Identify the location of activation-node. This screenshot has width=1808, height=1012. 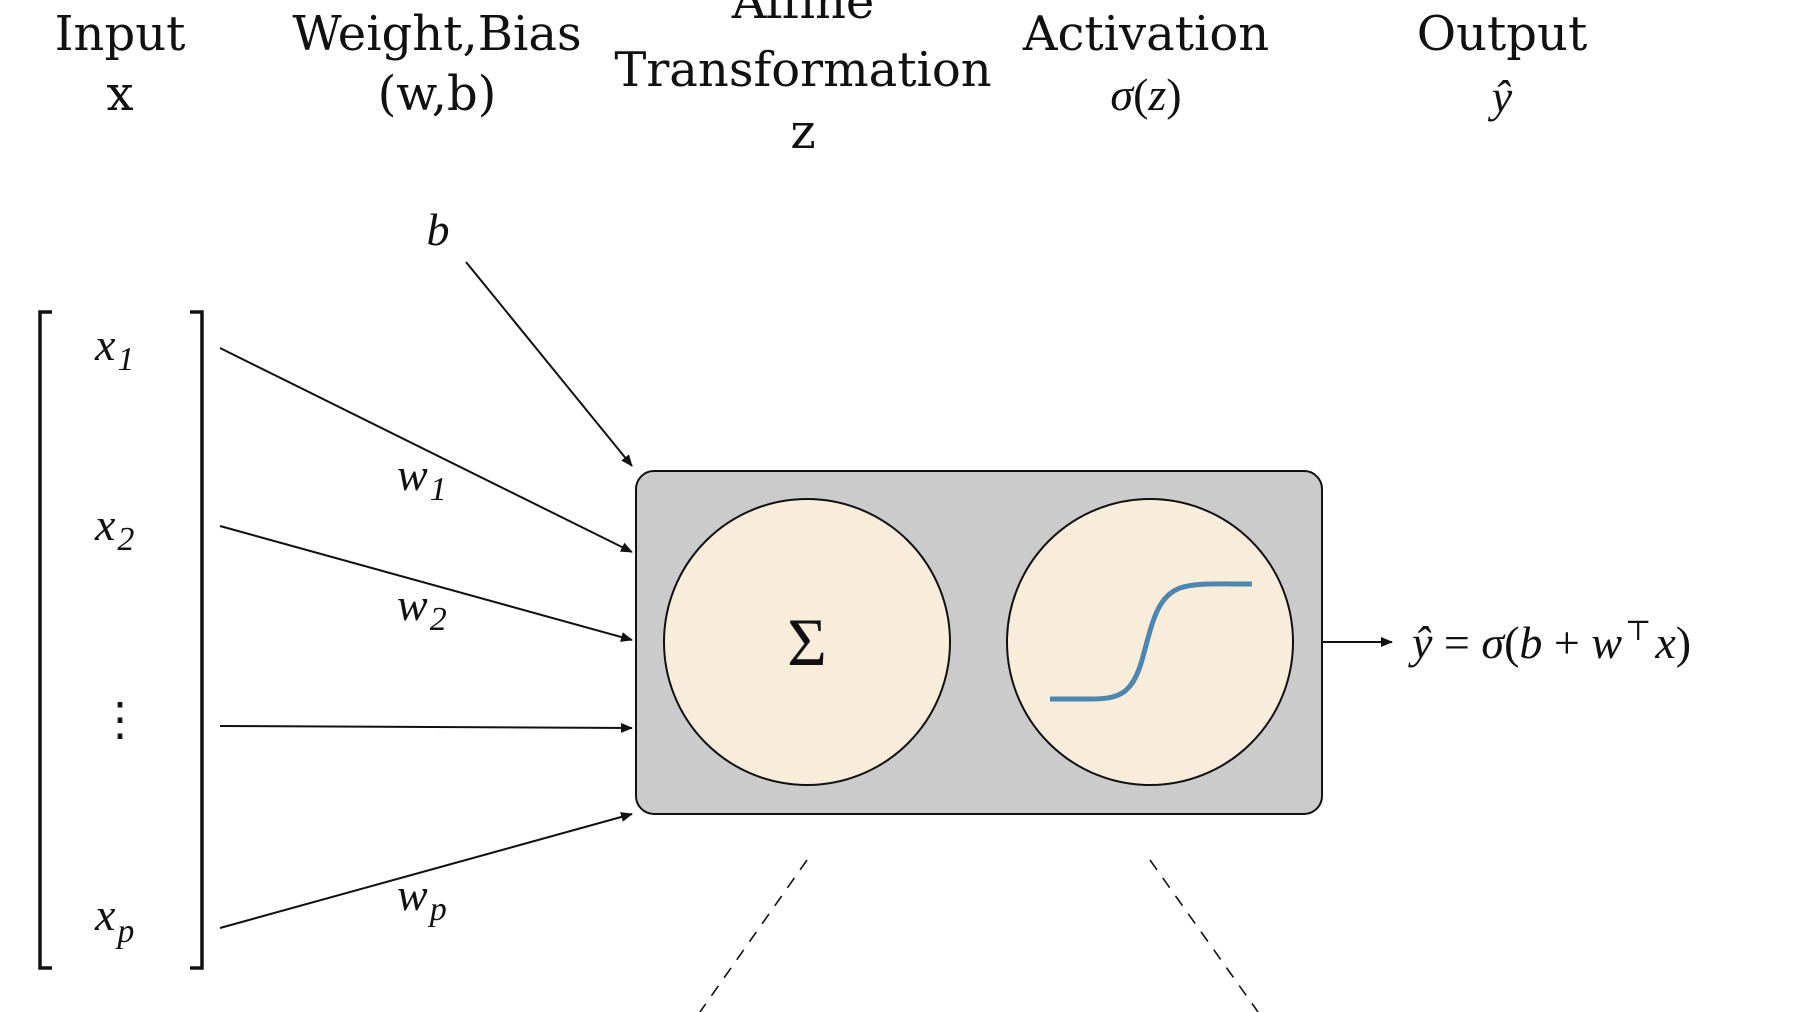
(1150, 642).